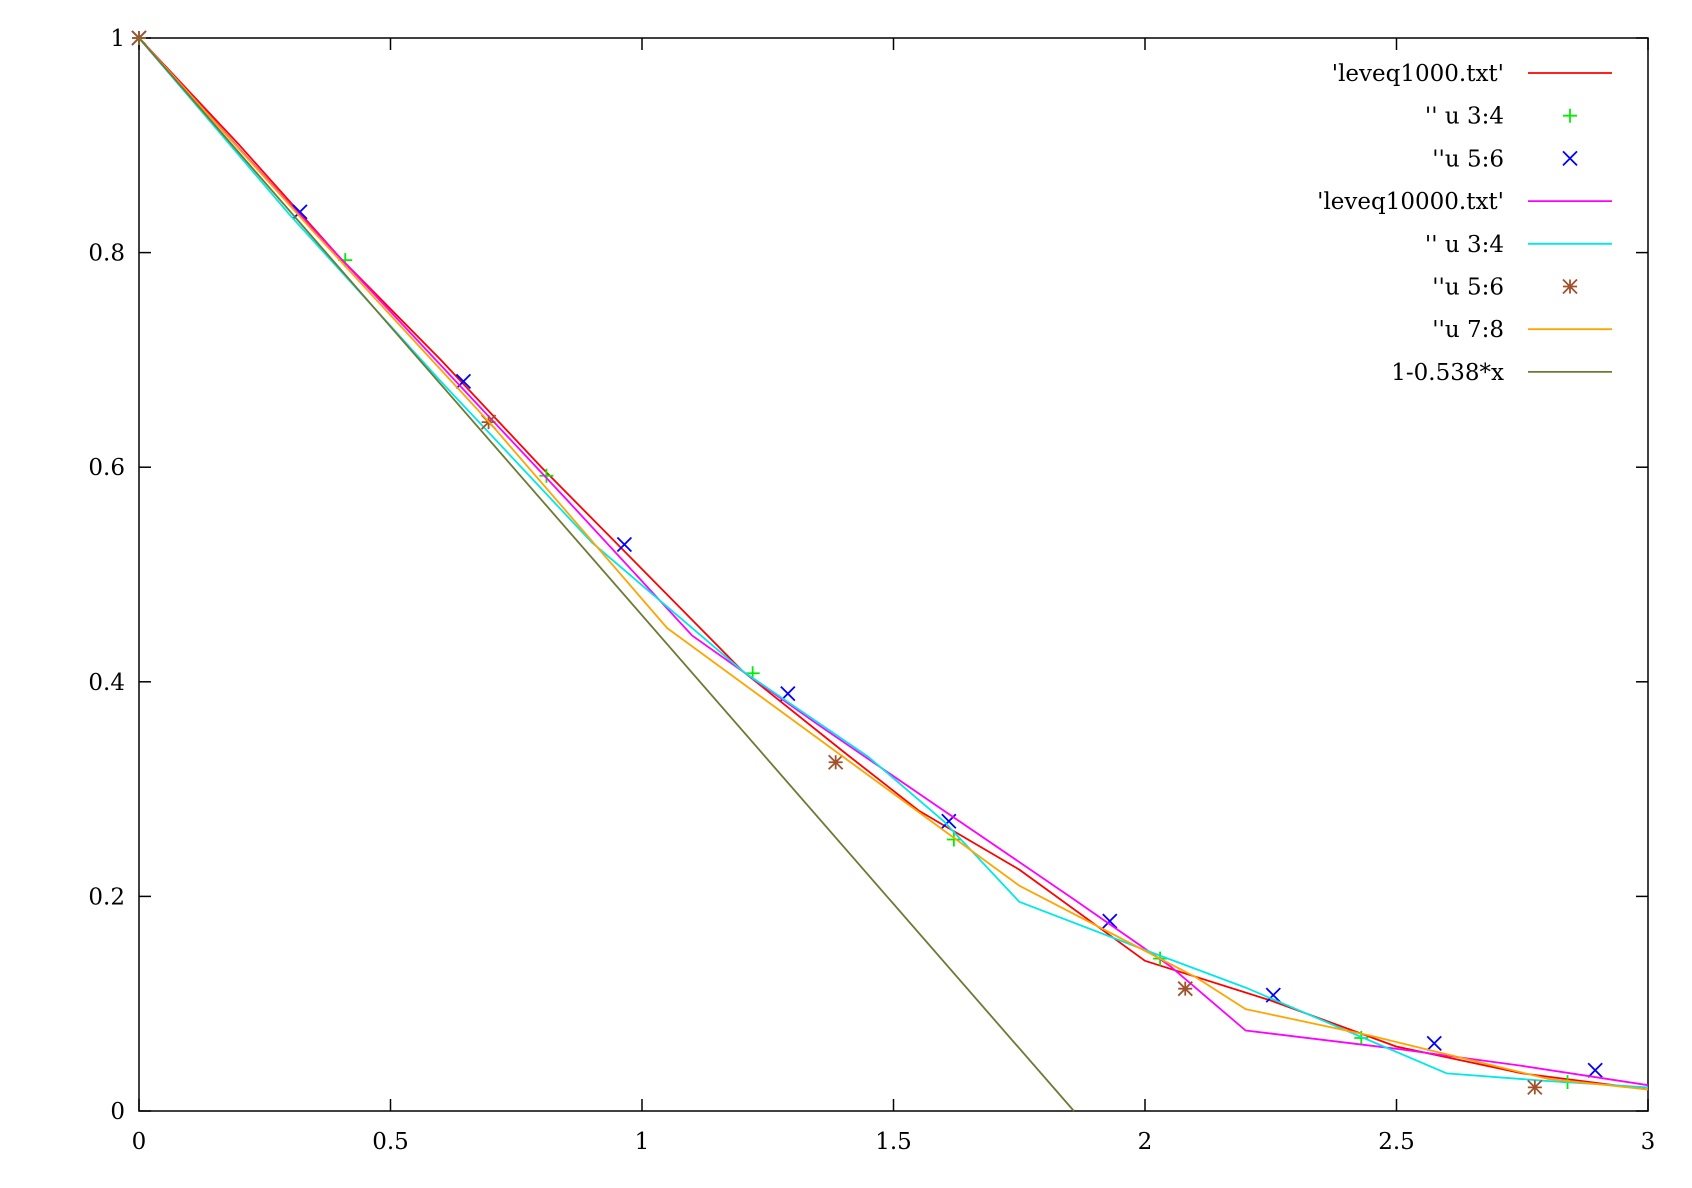  Describe the element at coordinates (106, 897) in the screenshot. I see `y-tick-label: 0.2` at that location.